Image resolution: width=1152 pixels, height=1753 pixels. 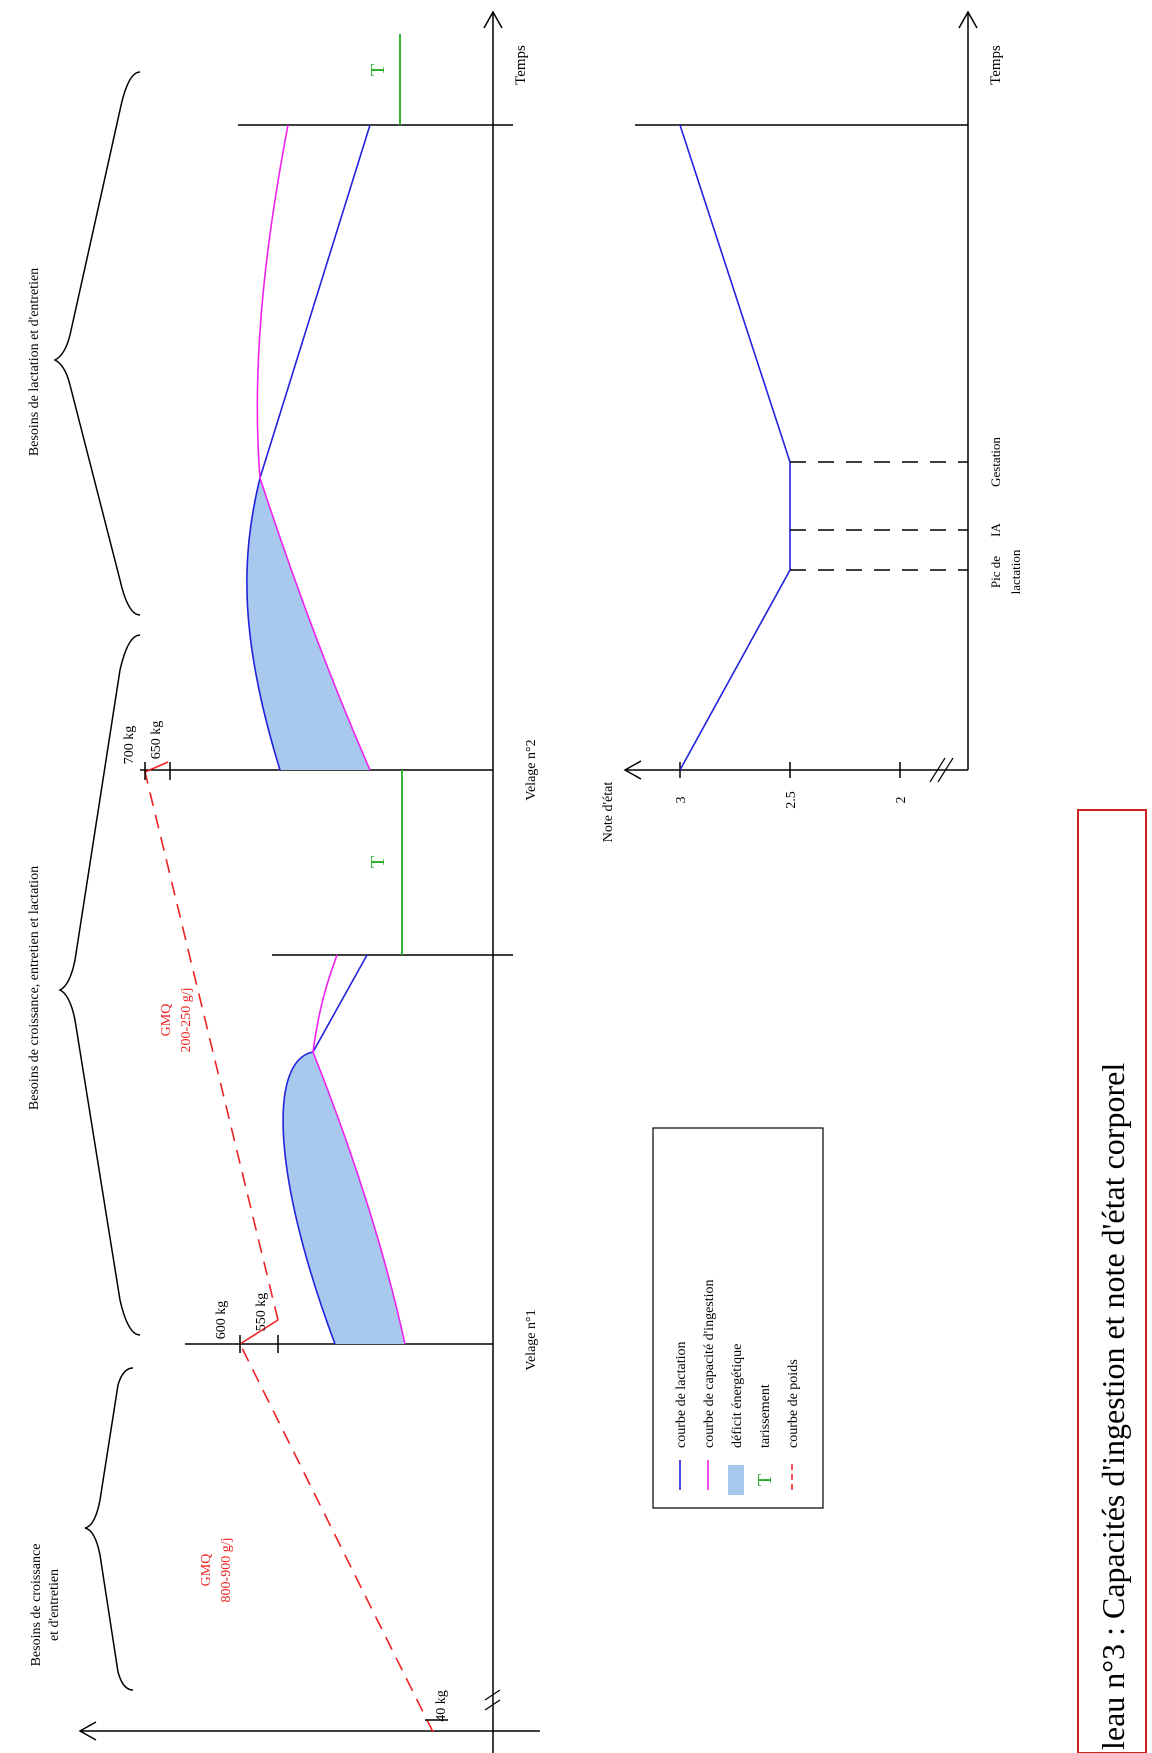 I want to click on legend-symbol-3: T, so click(x=765, y=1480).